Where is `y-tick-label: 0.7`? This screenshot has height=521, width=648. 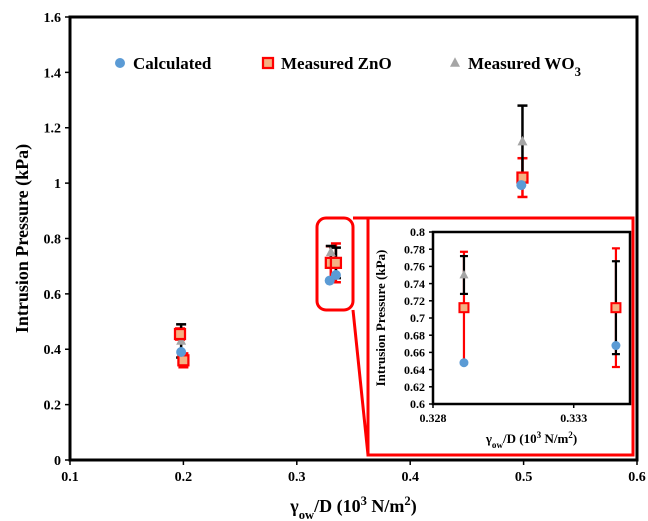
y-tick-label: 0.7 is located at coordinates (417, 318).